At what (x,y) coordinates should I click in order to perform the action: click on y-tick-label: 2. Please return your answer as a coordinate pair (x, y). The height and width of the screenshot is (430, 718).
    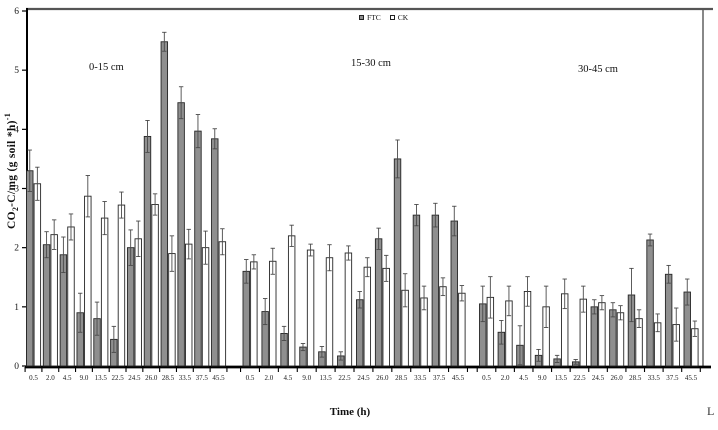
    Looking at the image, I should click on (16, 249).